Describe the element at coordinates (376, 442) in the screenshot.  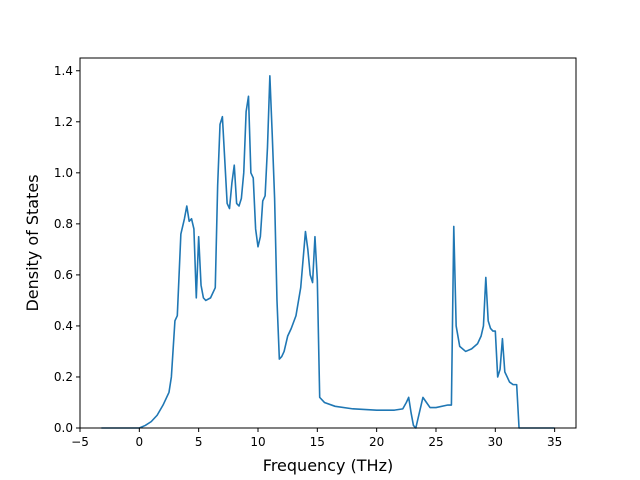
I see `x-tick-label: 20` at that location.